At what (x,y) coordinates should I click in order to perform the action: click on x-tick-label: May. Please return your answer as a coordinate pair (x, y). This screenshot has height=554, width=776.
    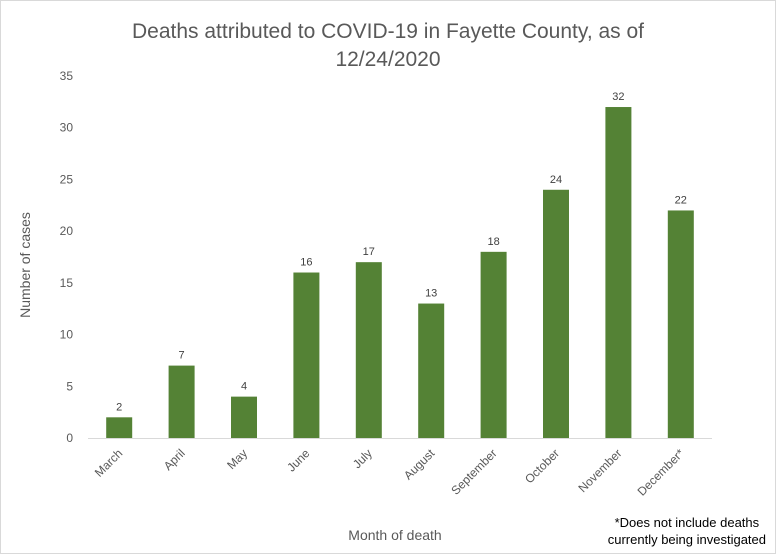
    Looking at the image, I should click on (237, 459).